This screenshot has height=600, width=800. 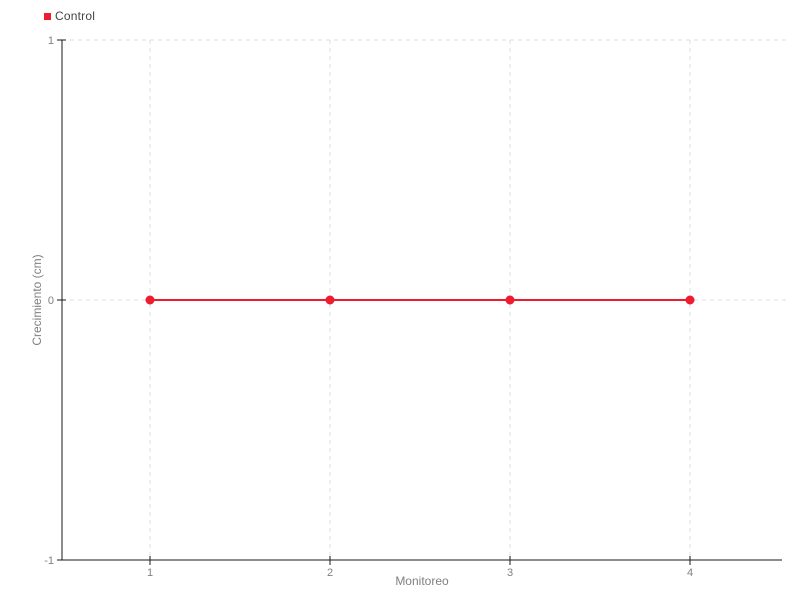 What do you see at coordinates (422, 581) in the screenshot?
I see `x-axis-title: Monitoreo` at bounding box center [422, 581].